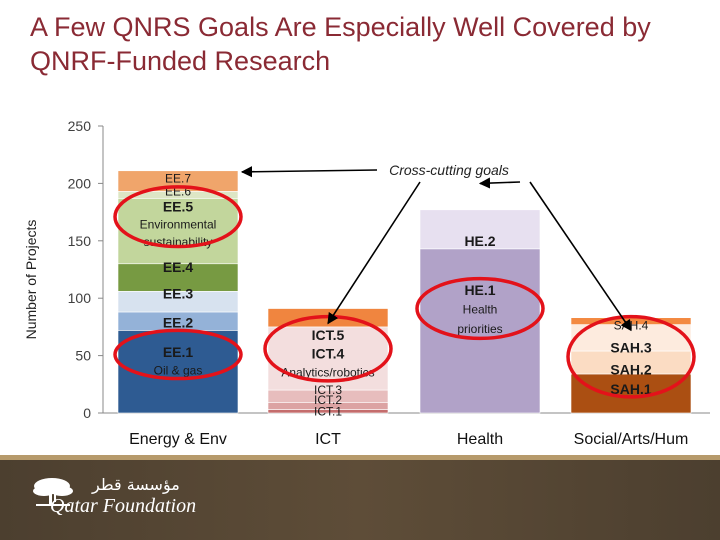 The image size is (720, 540). Describe the element at coordinates (80, 183) in the screenshot. I see `y-tick-label: 200` at that location.